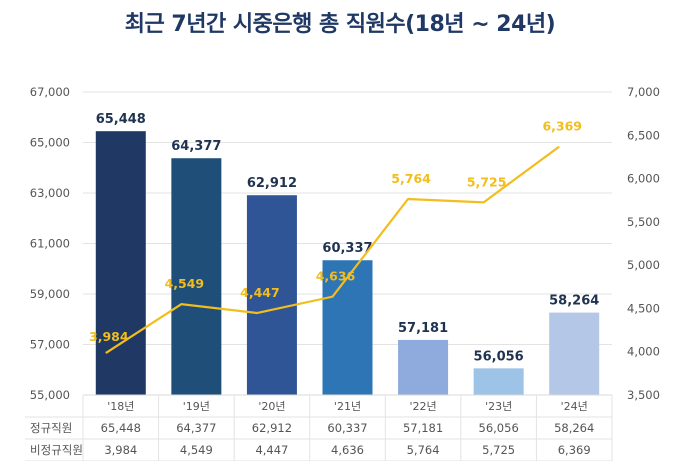  Describe the element at coordinates (347, 248) in the screenshot. I see `bar-value-label: 60,337` at that location.